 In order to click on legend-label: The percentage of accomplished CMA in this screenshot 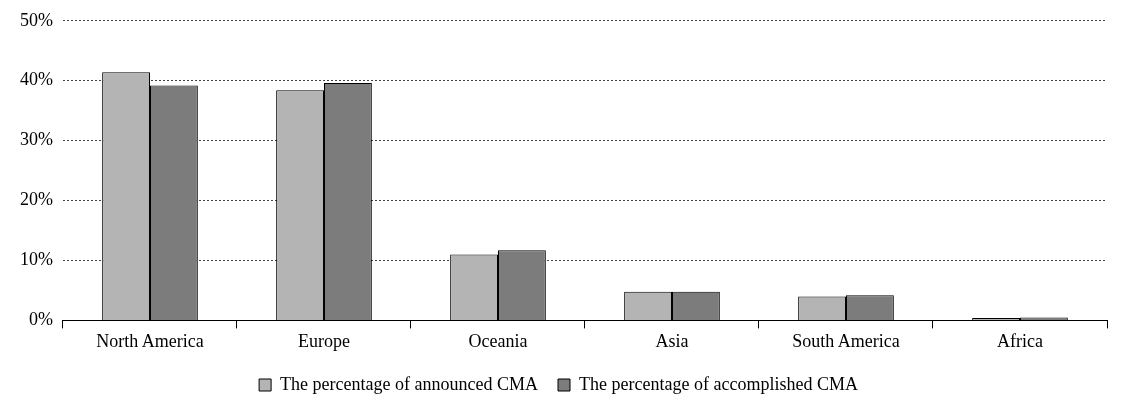, I will do `click(718, 383)`.